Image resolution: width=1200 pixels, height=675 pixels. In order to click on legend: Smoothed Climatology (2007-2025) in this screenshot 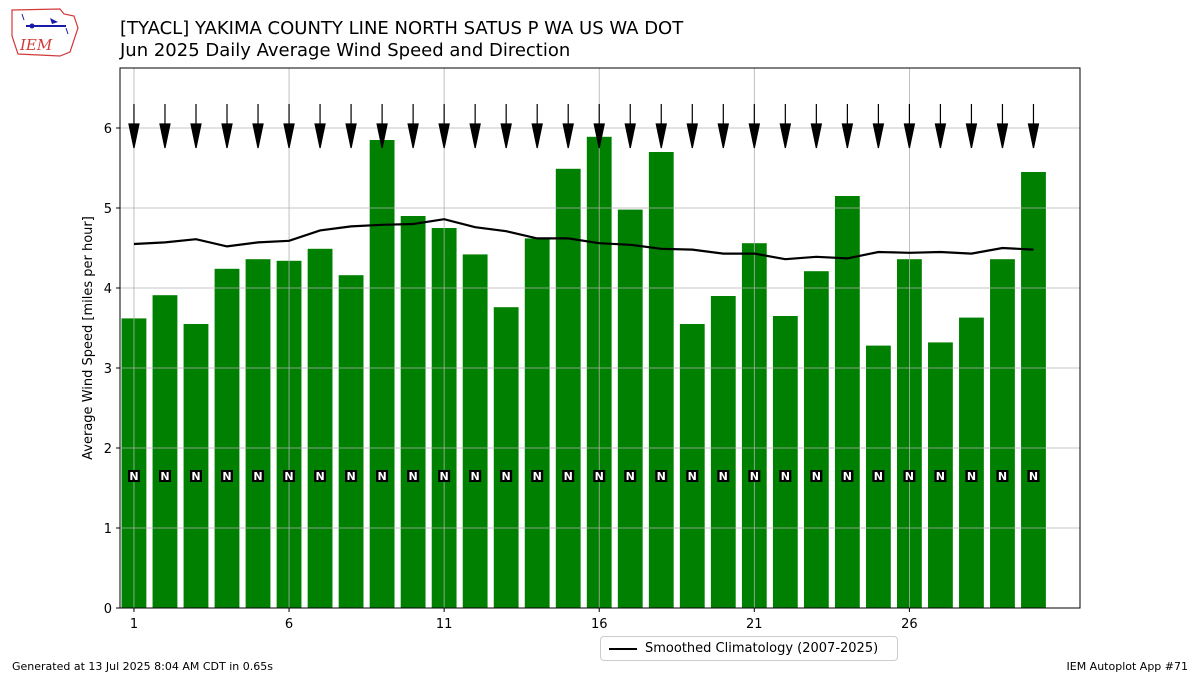, I will do `click(749, 648)`.